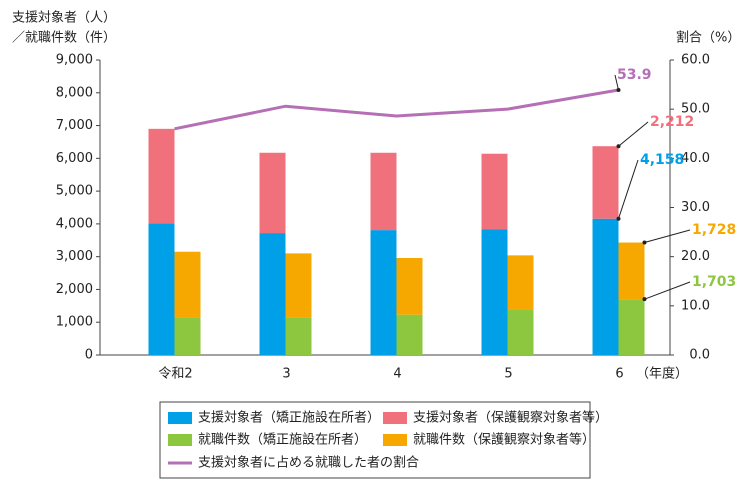  Describe the element at coordinates (308, 463) in the screenshot. I see `legend-label: 支援対象者に占める就職した者の割合` at that location.